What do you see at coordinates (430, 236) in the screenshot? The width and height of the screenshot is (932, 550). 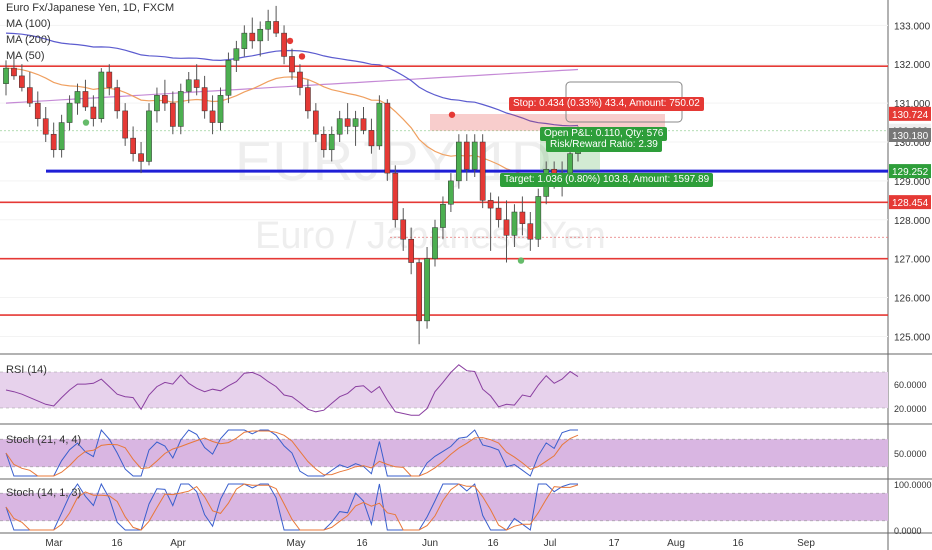 I see `watermark-name: Euro / Japanese Yen` at bounding box center [430, 236].